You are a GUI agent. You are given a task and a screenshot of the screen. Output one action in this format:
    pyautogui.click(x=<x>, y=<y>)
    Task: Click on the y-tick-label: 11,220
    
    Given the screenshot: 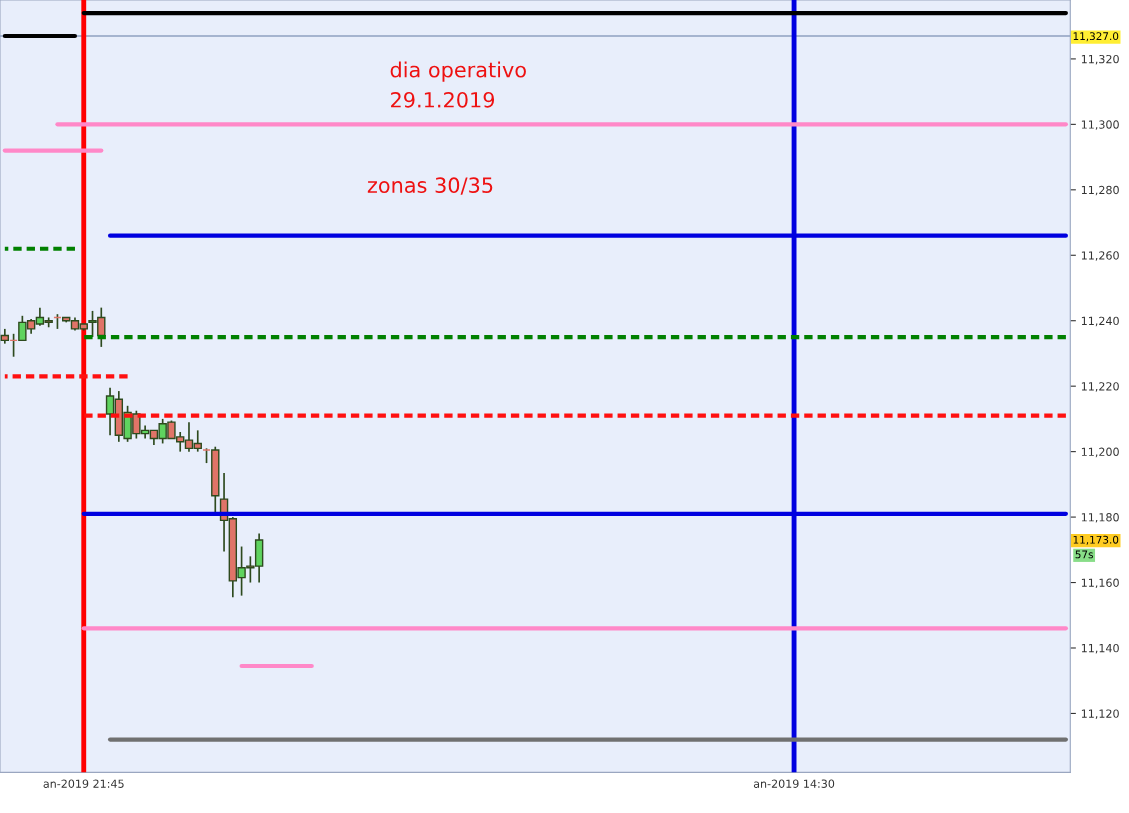 What is the action you would take?
    pyautogui.click(x=1100, y=387)
    